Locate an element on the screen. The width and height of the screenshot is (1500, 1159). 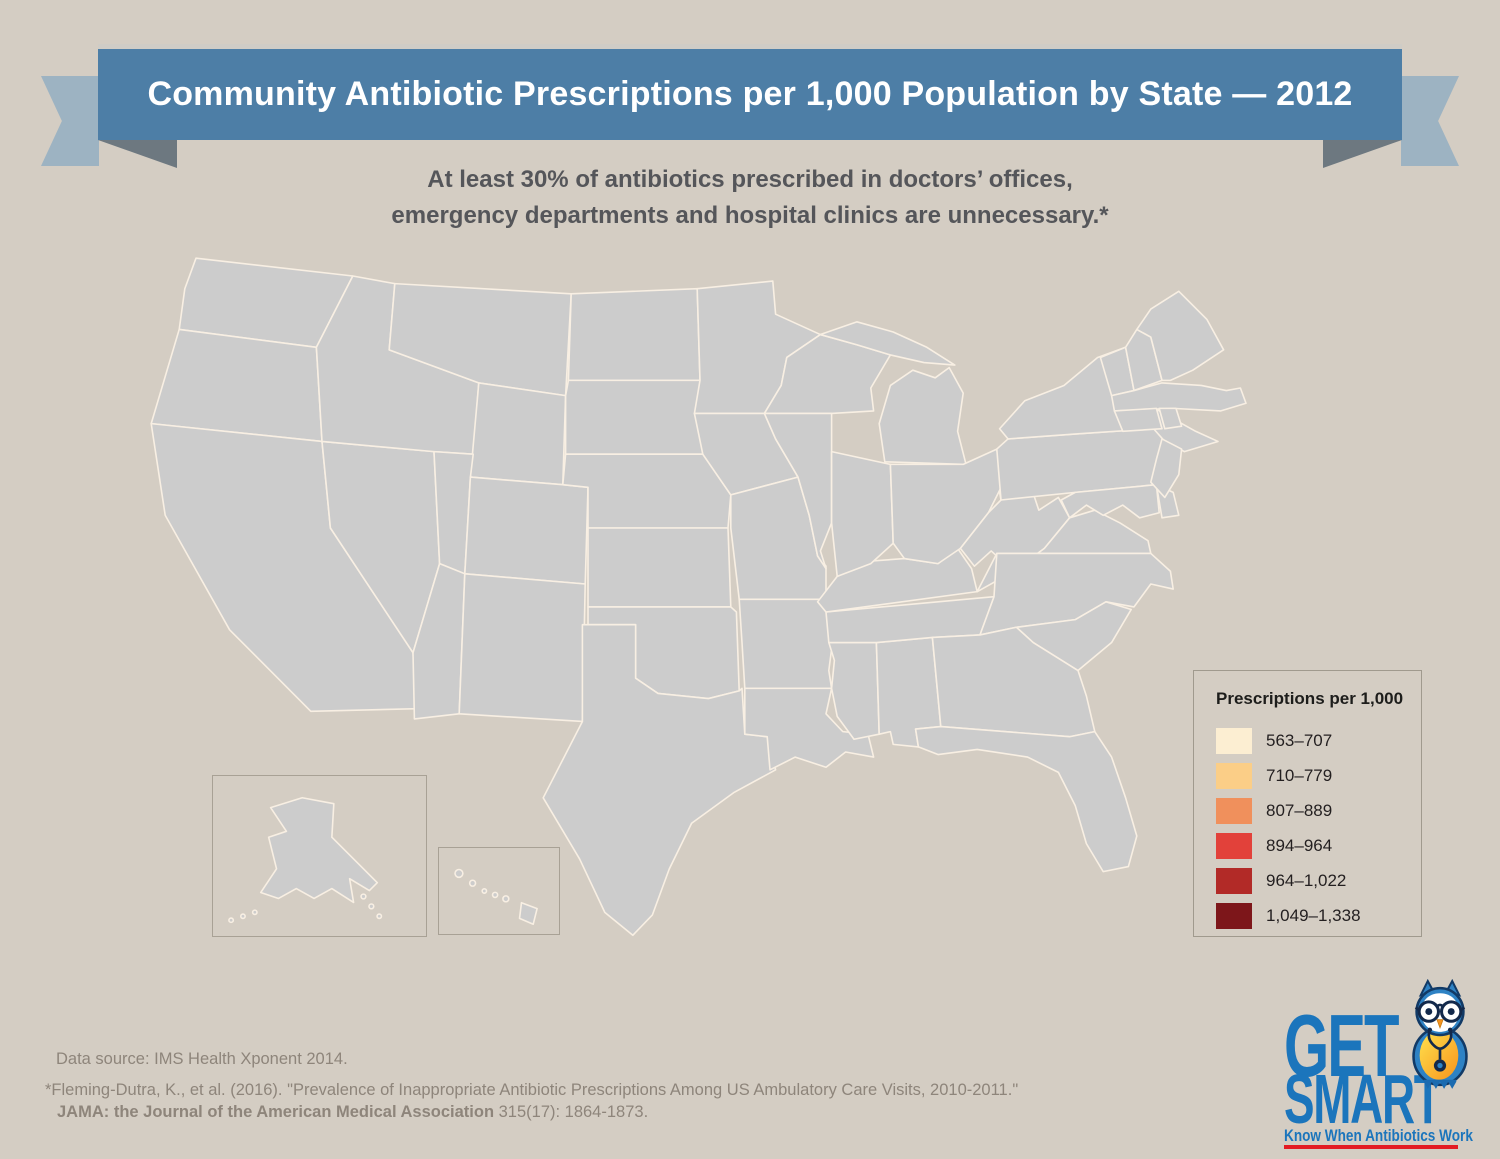
logo-tagline: Know When Antibiotics Work is located at coordinates (1378, 1135).